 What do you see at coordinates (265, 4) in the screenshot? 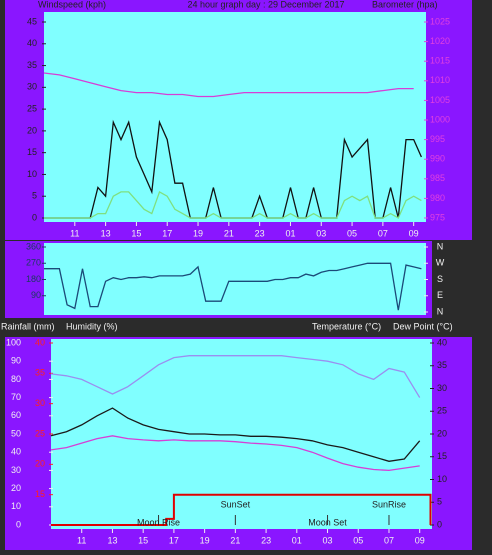
I see `chart-title: 24 hour graph day : 29 December 2017` at bounding box center [265, 4].